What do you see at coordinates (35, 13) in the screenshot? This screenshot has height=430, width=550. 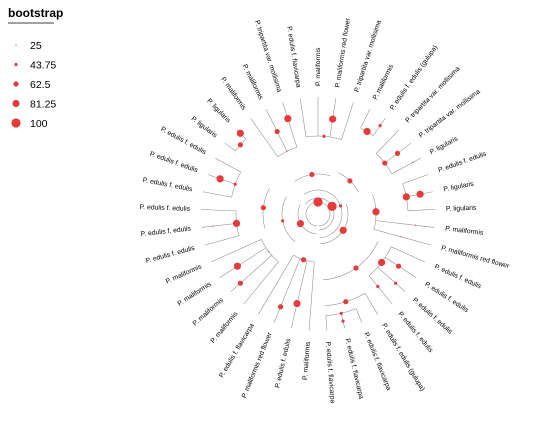 I see `legend-title: bootstrap` at bounding box center [35, 13].